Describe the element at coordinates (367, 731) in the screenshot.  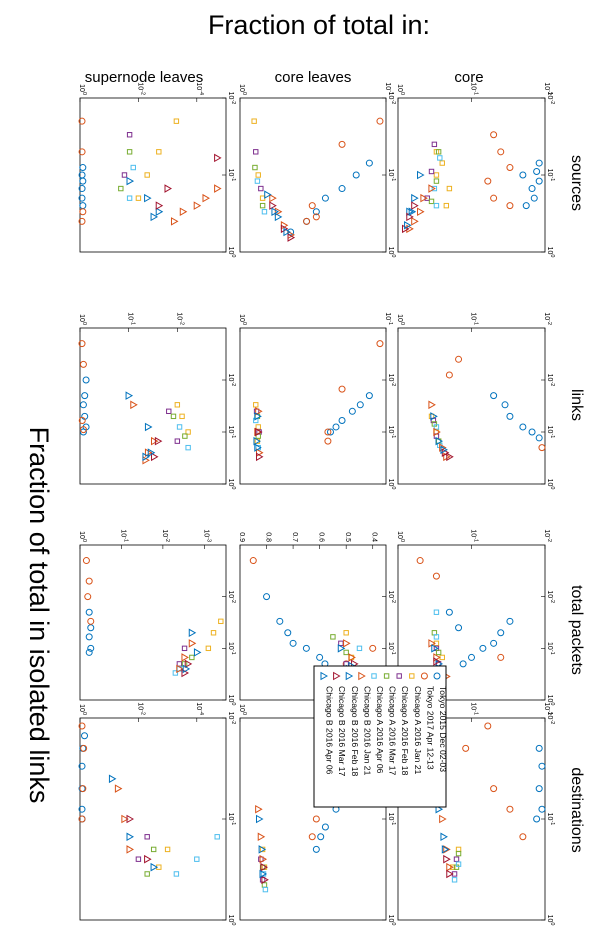
I see `legend-entry: Chicago B 2016 Jan 21` at that location.